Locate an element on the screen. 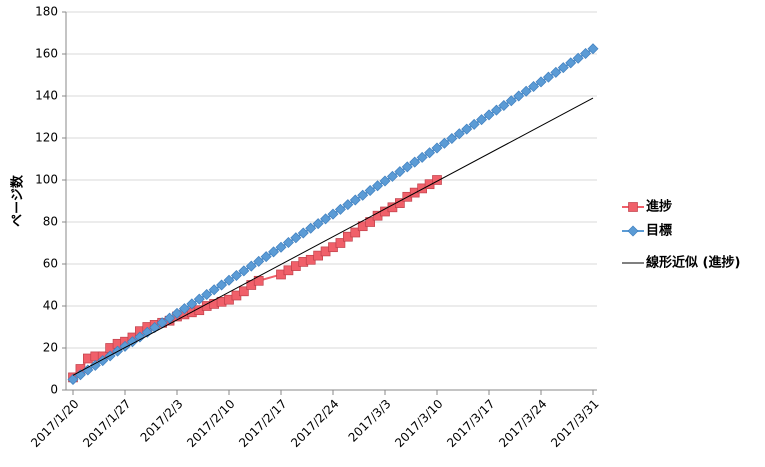 The image size is (765, 467). x-tick-label: 2017/3/3 is located at coordinates (370, 421).